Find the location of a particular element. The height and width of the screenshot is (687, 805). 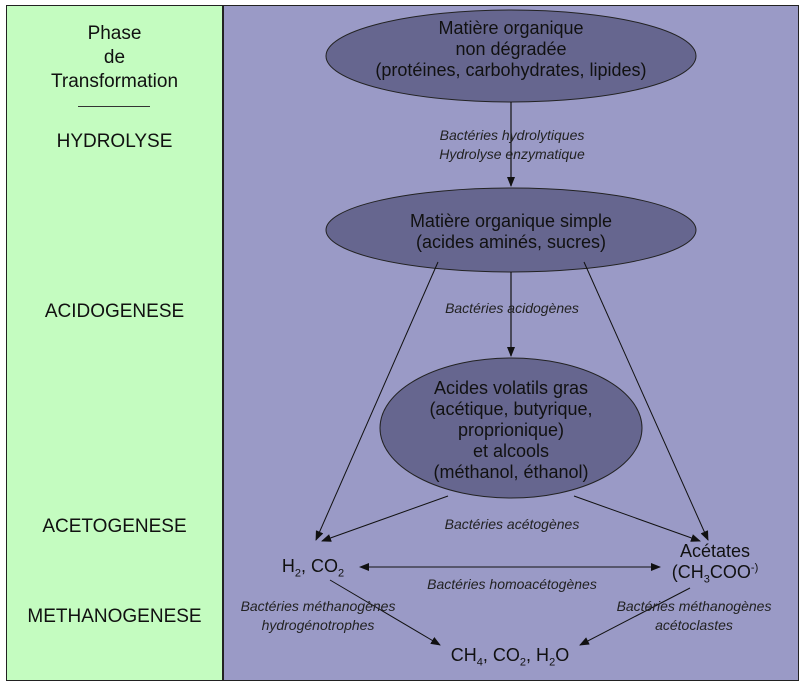

final-ch4-sub: 4 is located at coordinates (479, 662).